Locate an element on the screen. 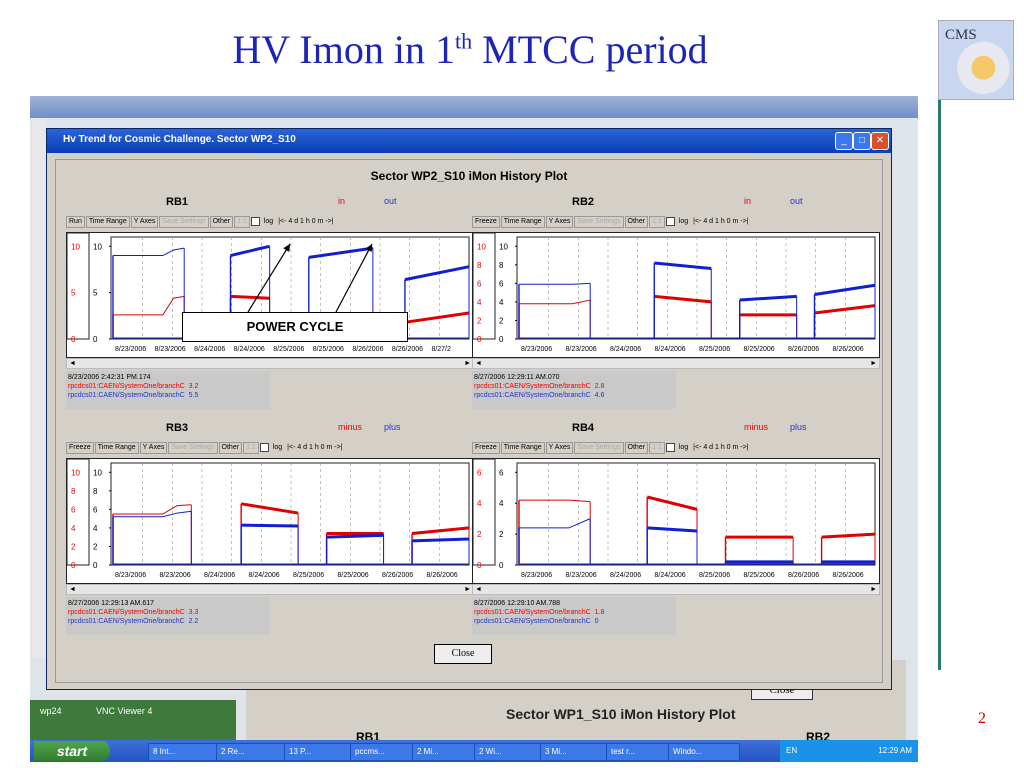 This screenshot has height=768, width=1024. maximize-button: □ is located at coordinates (862, 141).